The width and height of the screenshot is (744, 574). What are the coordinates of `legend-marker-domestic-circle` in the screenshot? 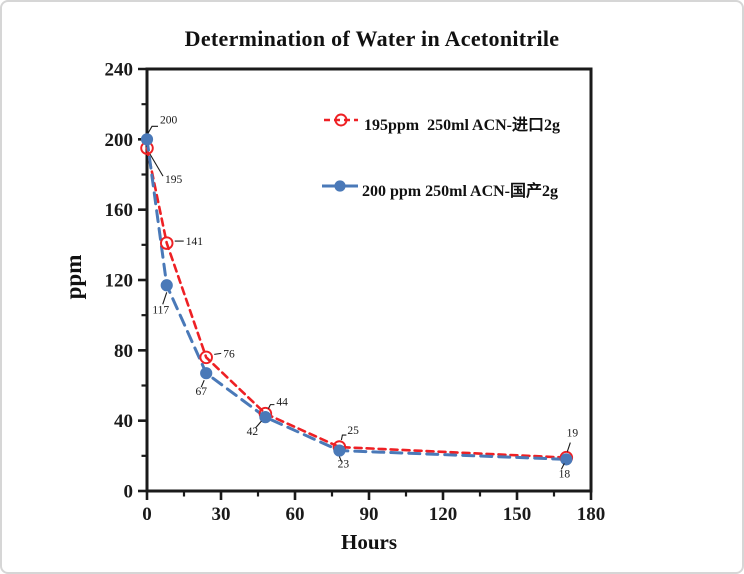 It's located at (340, 186).